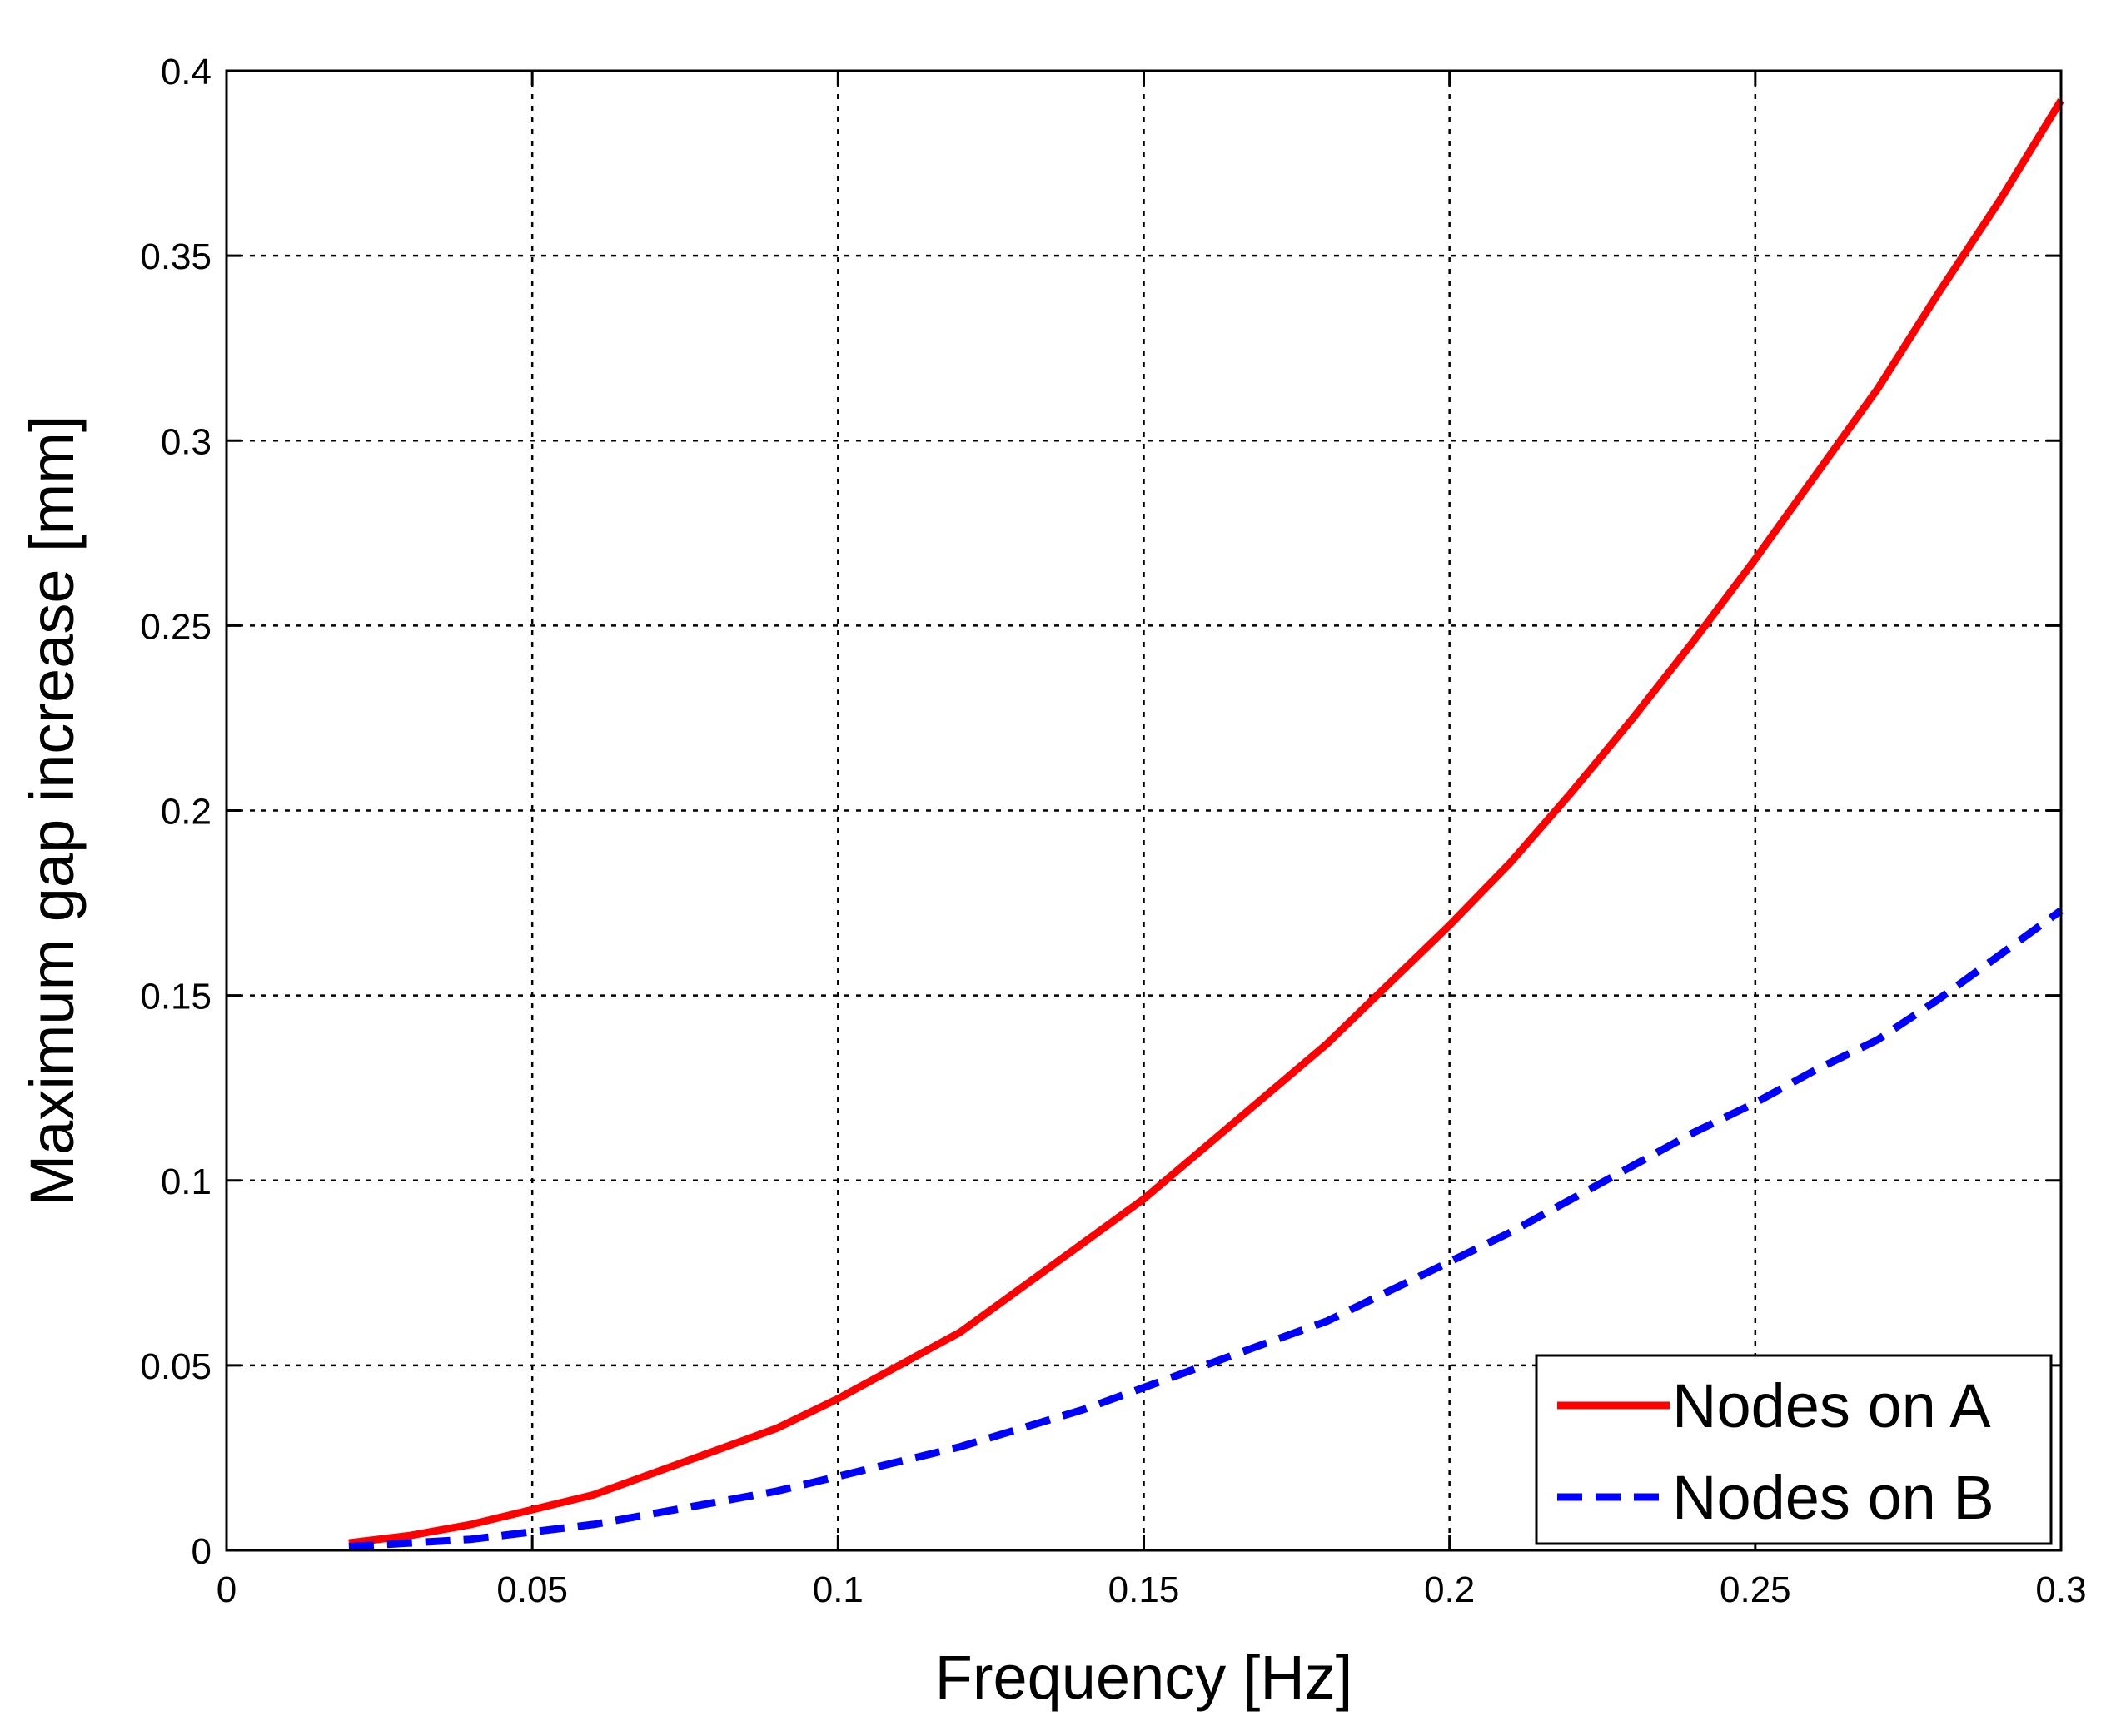 The height and width of the screenshot is (1736, 2111). Describe the element at coordinates (532, 1589) in the screenshot. I see `x-tick-label: 0.05` at that location.